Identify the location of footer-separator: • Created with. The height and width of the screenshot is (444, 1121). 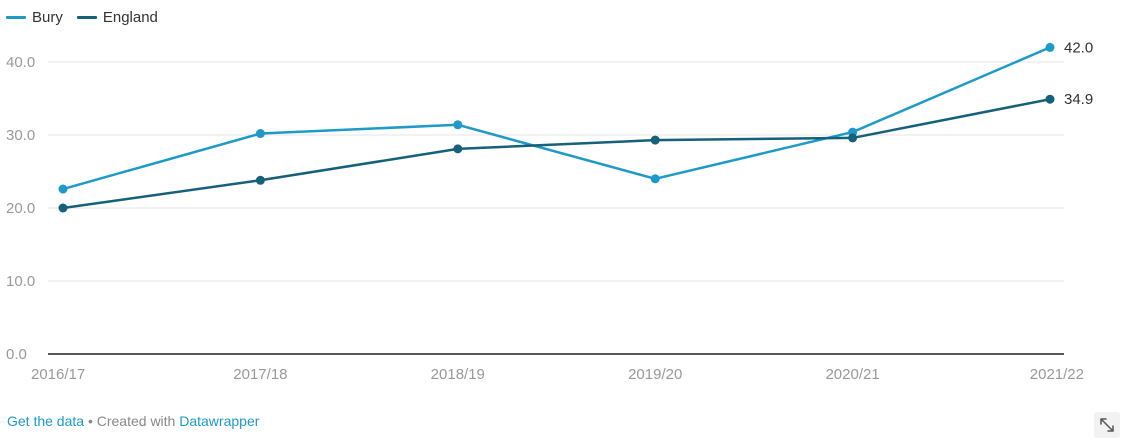
(132, 421).